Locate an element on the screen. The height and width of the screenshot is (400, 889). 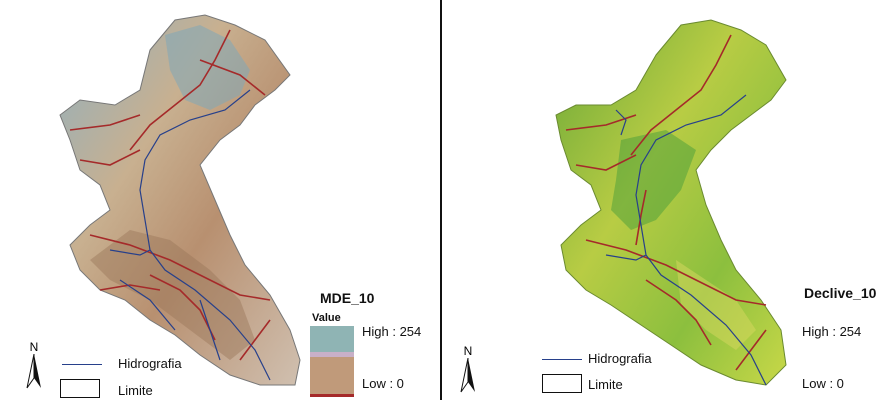
slope-hydrography-lines is located at coordinates (686, 240).